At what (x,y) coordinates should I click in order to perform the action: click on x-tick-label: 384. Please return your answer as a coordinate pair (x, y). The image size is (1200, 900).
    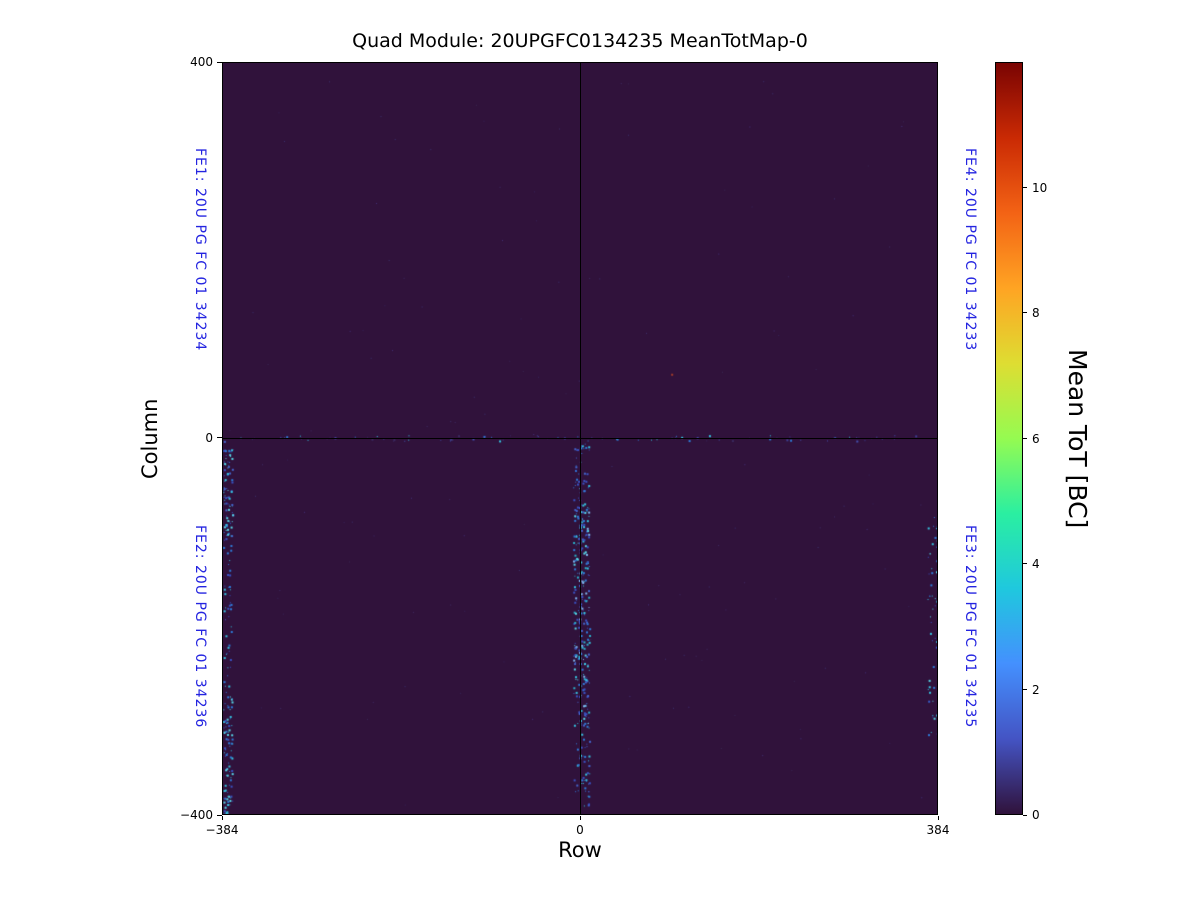
    Looking at the image, I should click on (938, 830).